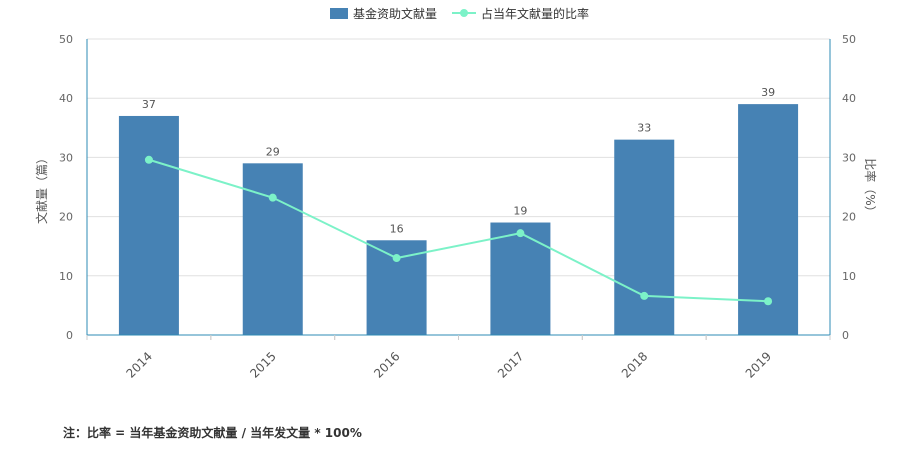  I want to click on legend-swatch-bar, so click(339, 13).